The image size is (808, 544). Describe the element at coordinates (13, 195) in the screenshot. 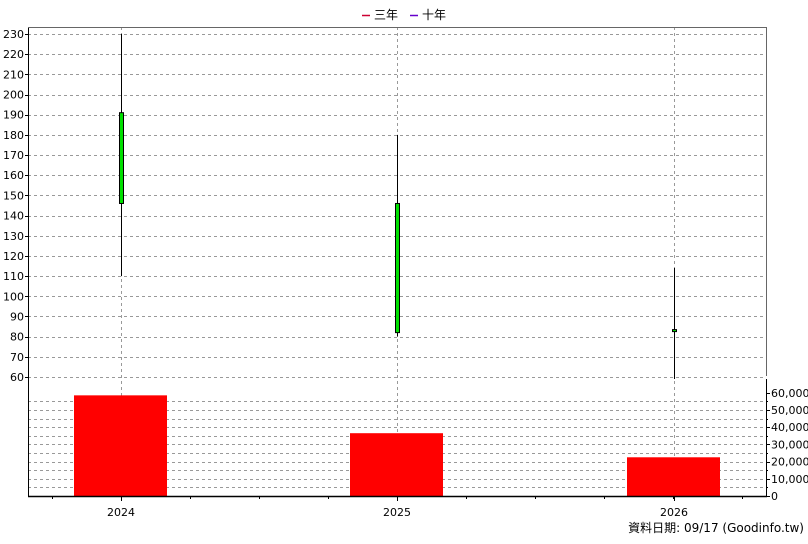

I see `price-tick-label: 150` at that location.